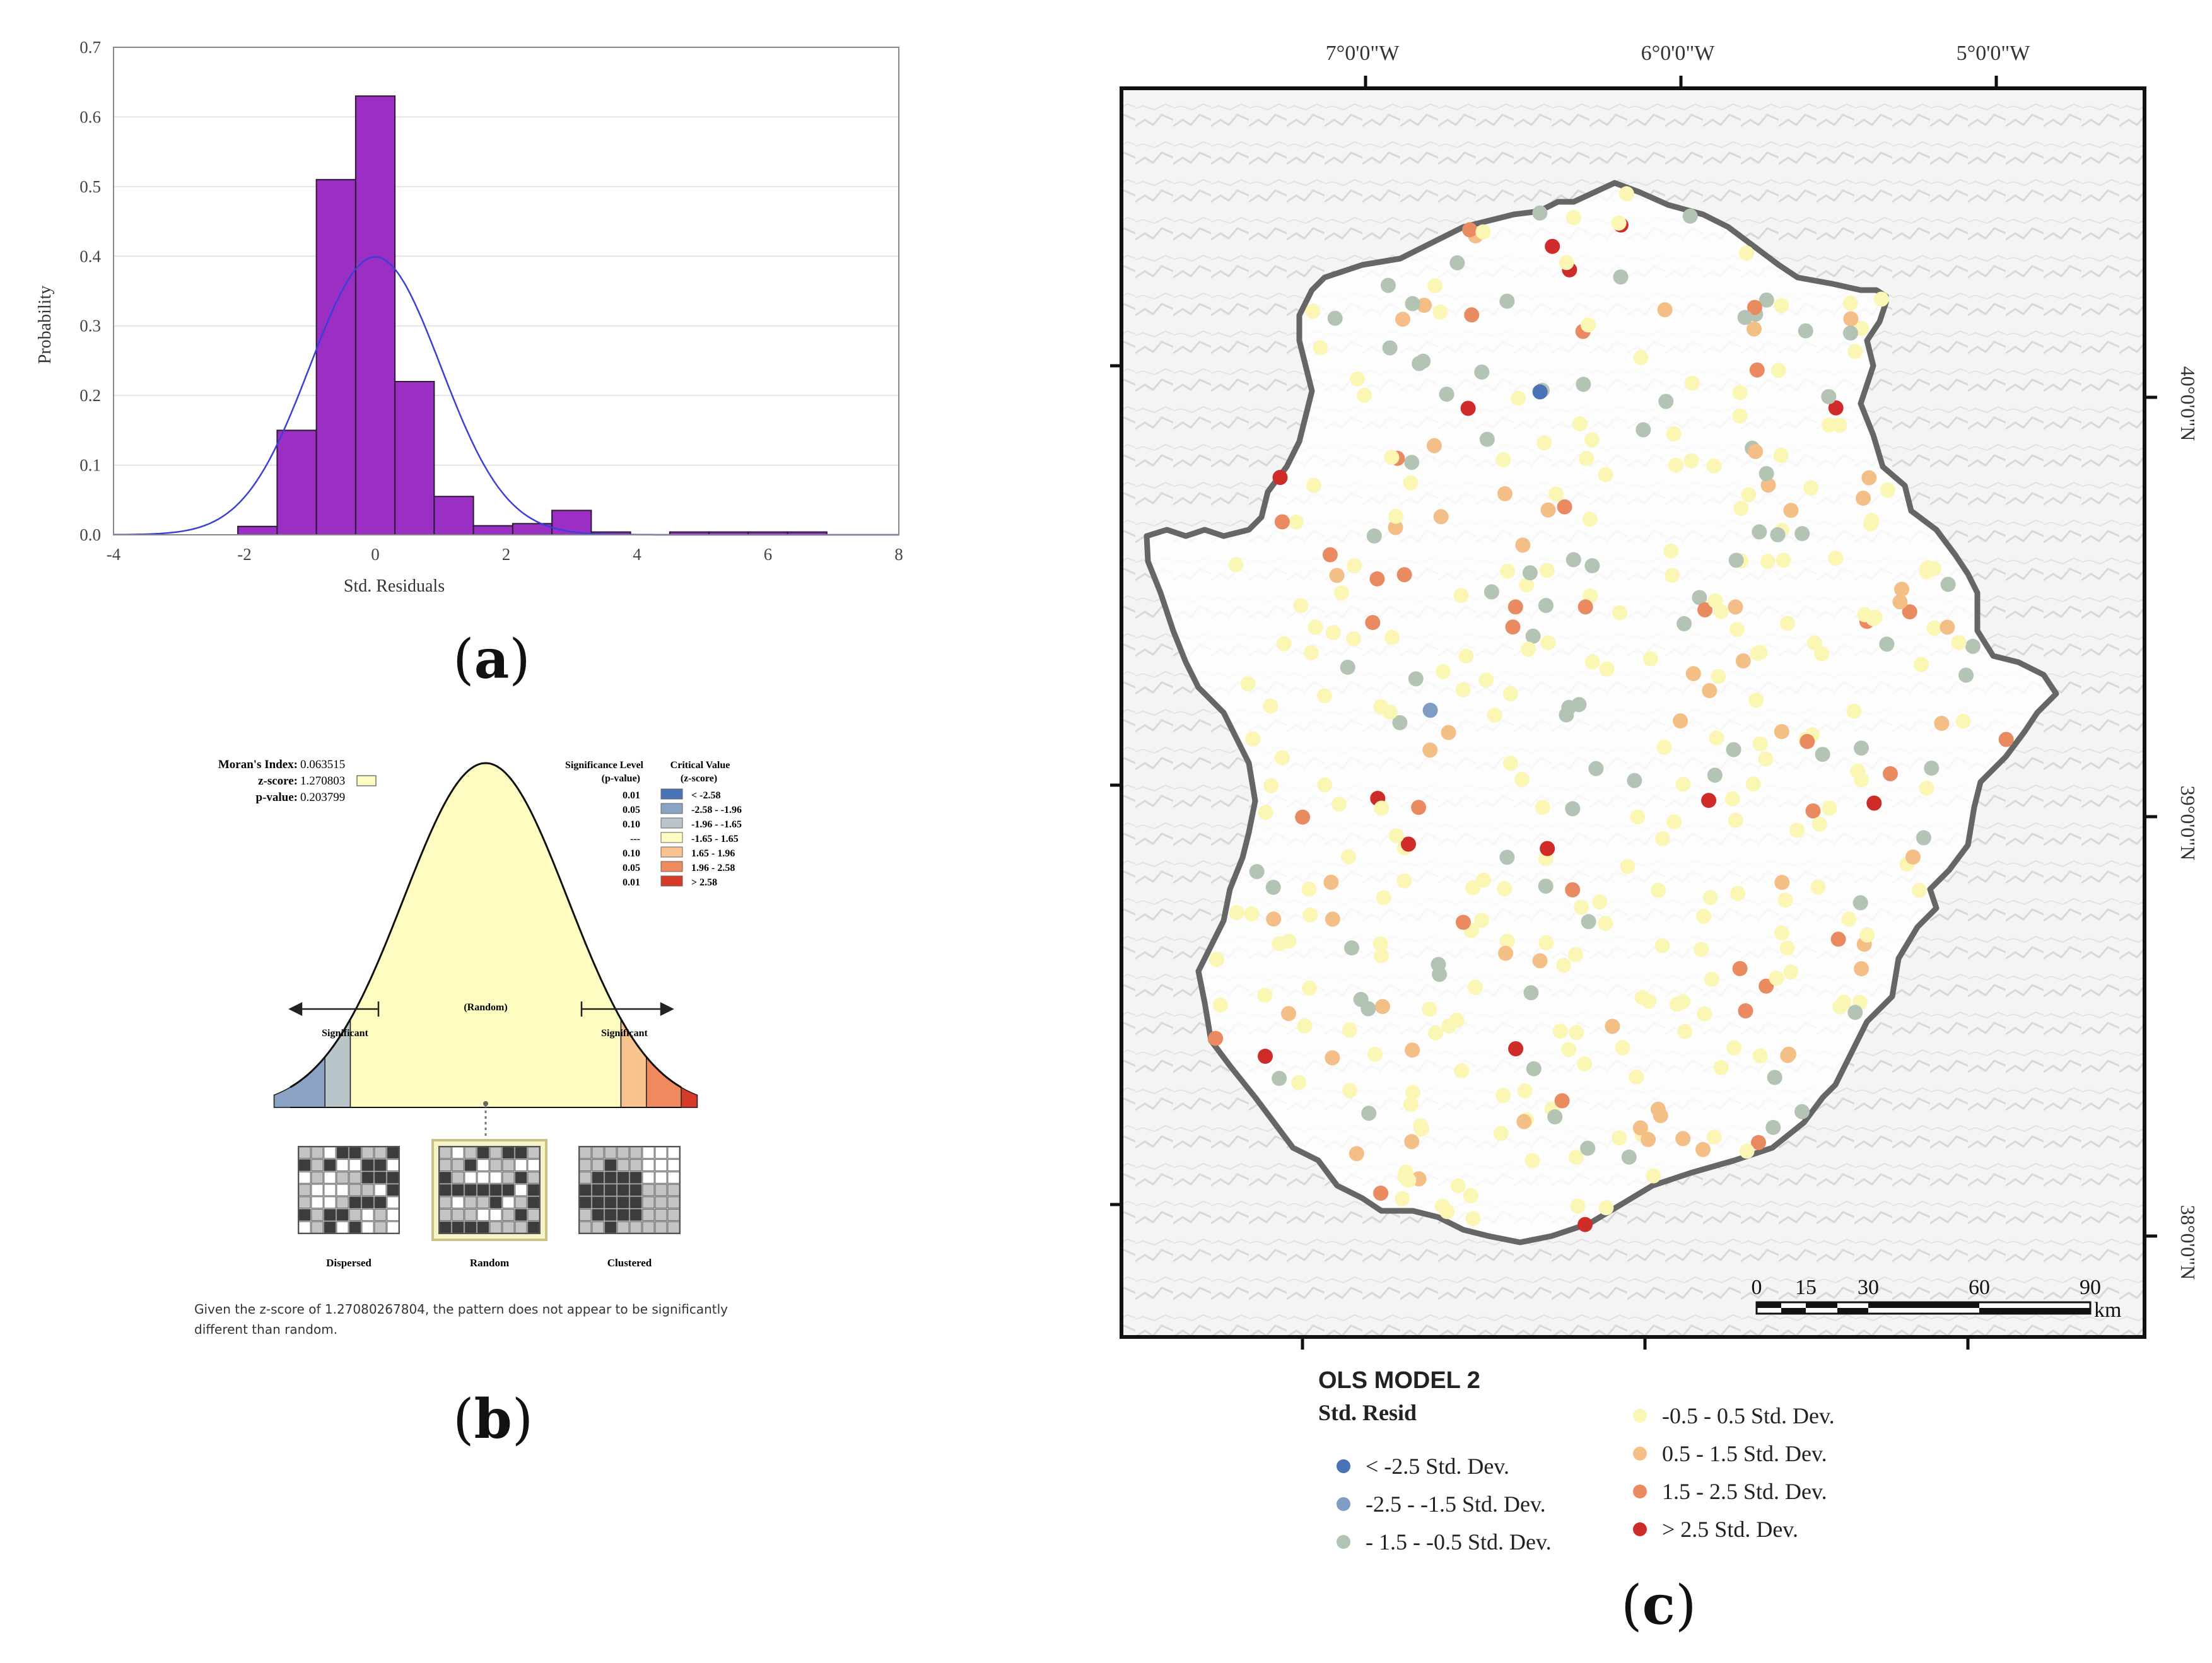 Image resolution: width=2212 pixels, height=1663 pixels. Describe the element at coordinates (489, 1263) in the screenshot. I see `pattern-label-random: Random` at that location.